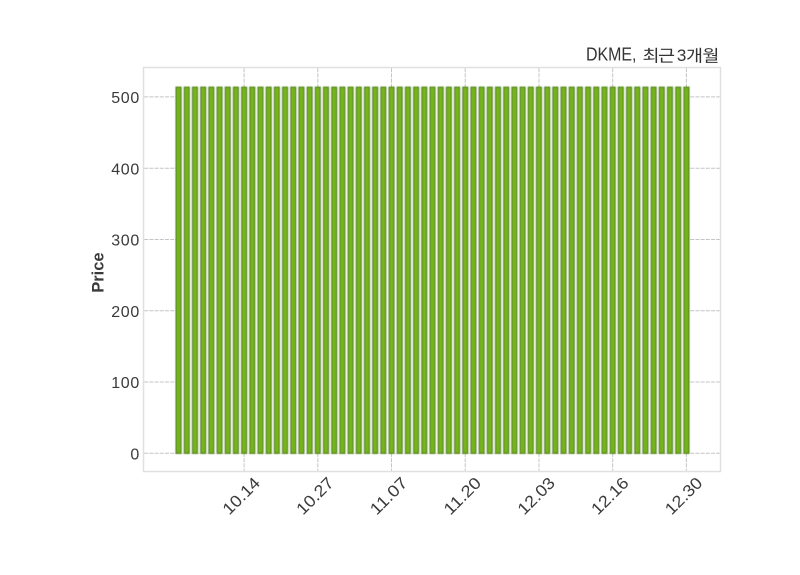  What do you see at coordinates (125, 312) in the screenshot?
I see `svg-text: 200` at bounding box center [125, 312].